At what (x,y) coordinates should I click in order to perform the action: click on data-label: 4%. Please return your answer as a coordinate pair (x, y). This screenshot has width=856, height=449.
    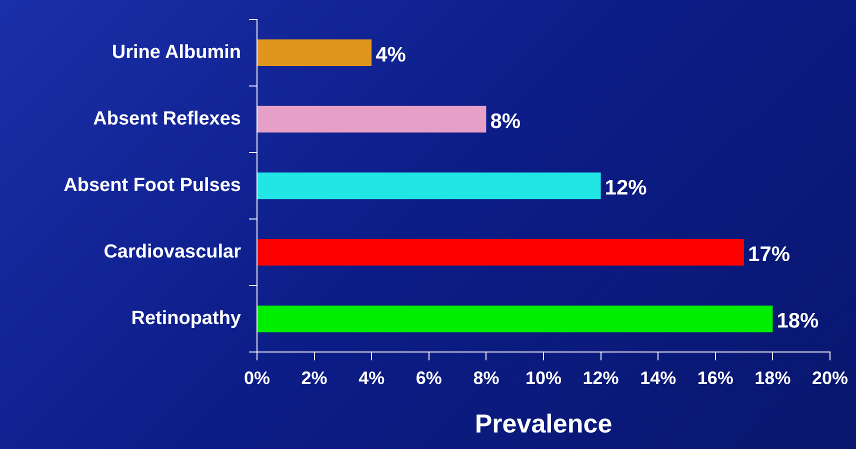
    Looking at the image, I should click on (391, 54).